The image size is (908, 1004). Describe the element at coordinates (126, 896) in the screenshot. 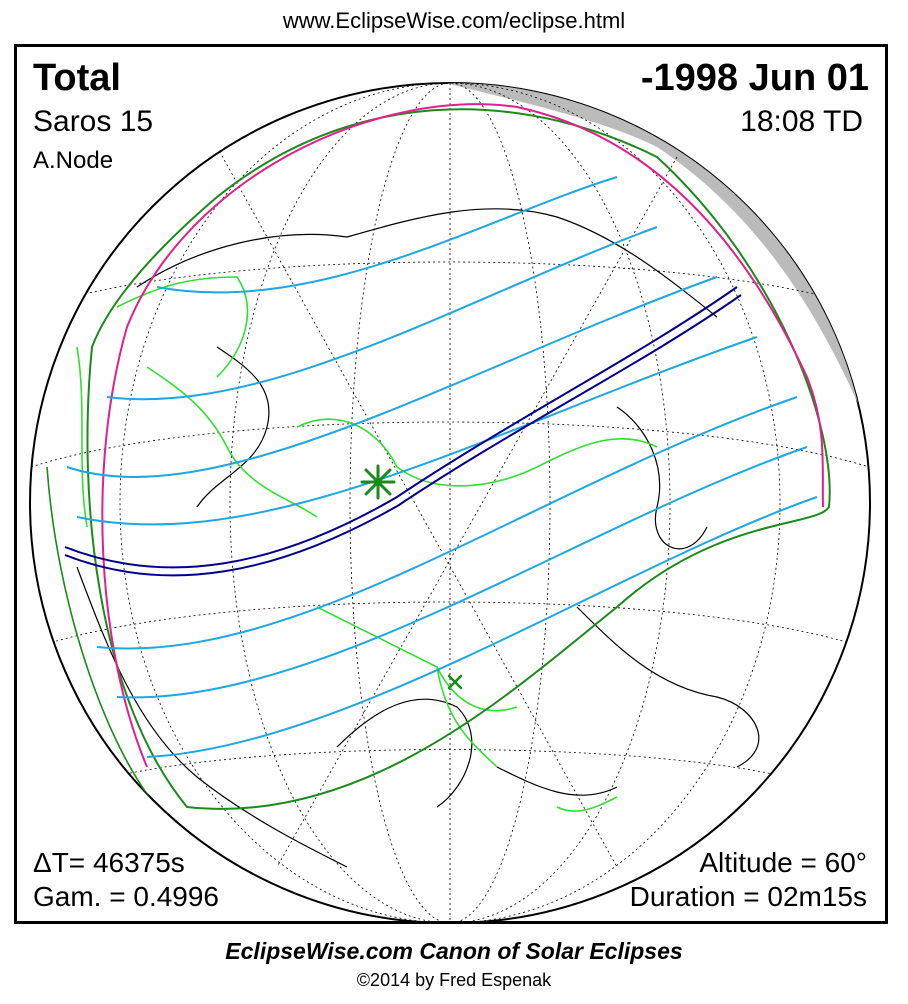

I see `gamma-value: Gam. = 0.4996` at that location.